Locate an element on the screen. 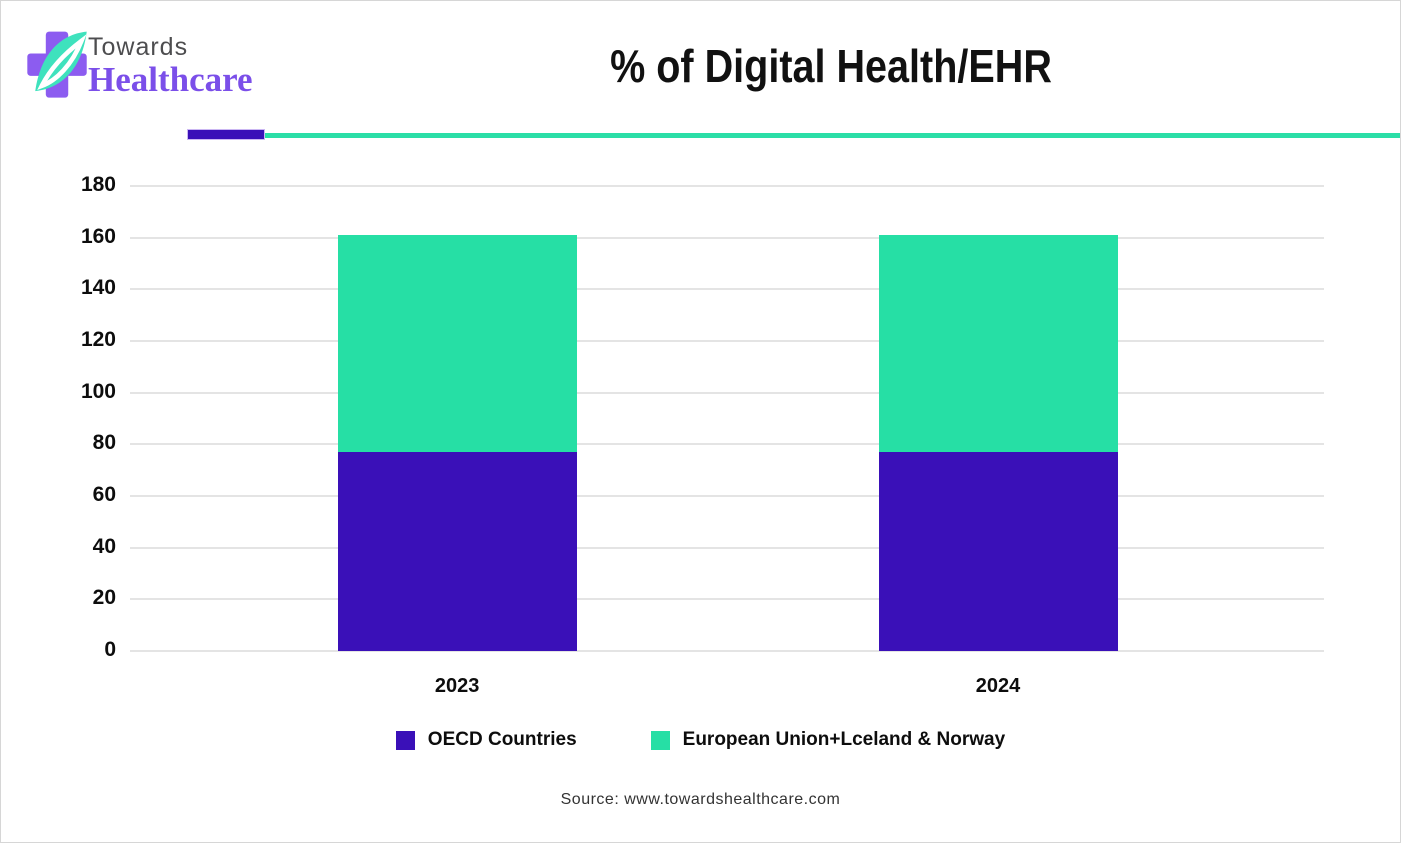 This screenshot has width=1401, height=843. y-tick-label: 40 is located at coordinates (104, 546).